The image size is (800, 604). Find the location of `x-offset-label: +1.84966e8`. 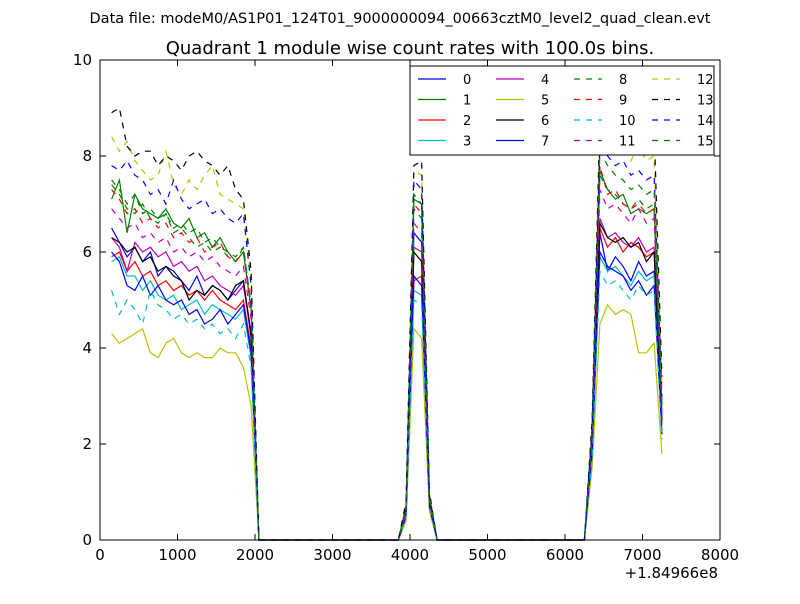

x-offset-label: +1.84966e8 is located at coordinates (671, 573).